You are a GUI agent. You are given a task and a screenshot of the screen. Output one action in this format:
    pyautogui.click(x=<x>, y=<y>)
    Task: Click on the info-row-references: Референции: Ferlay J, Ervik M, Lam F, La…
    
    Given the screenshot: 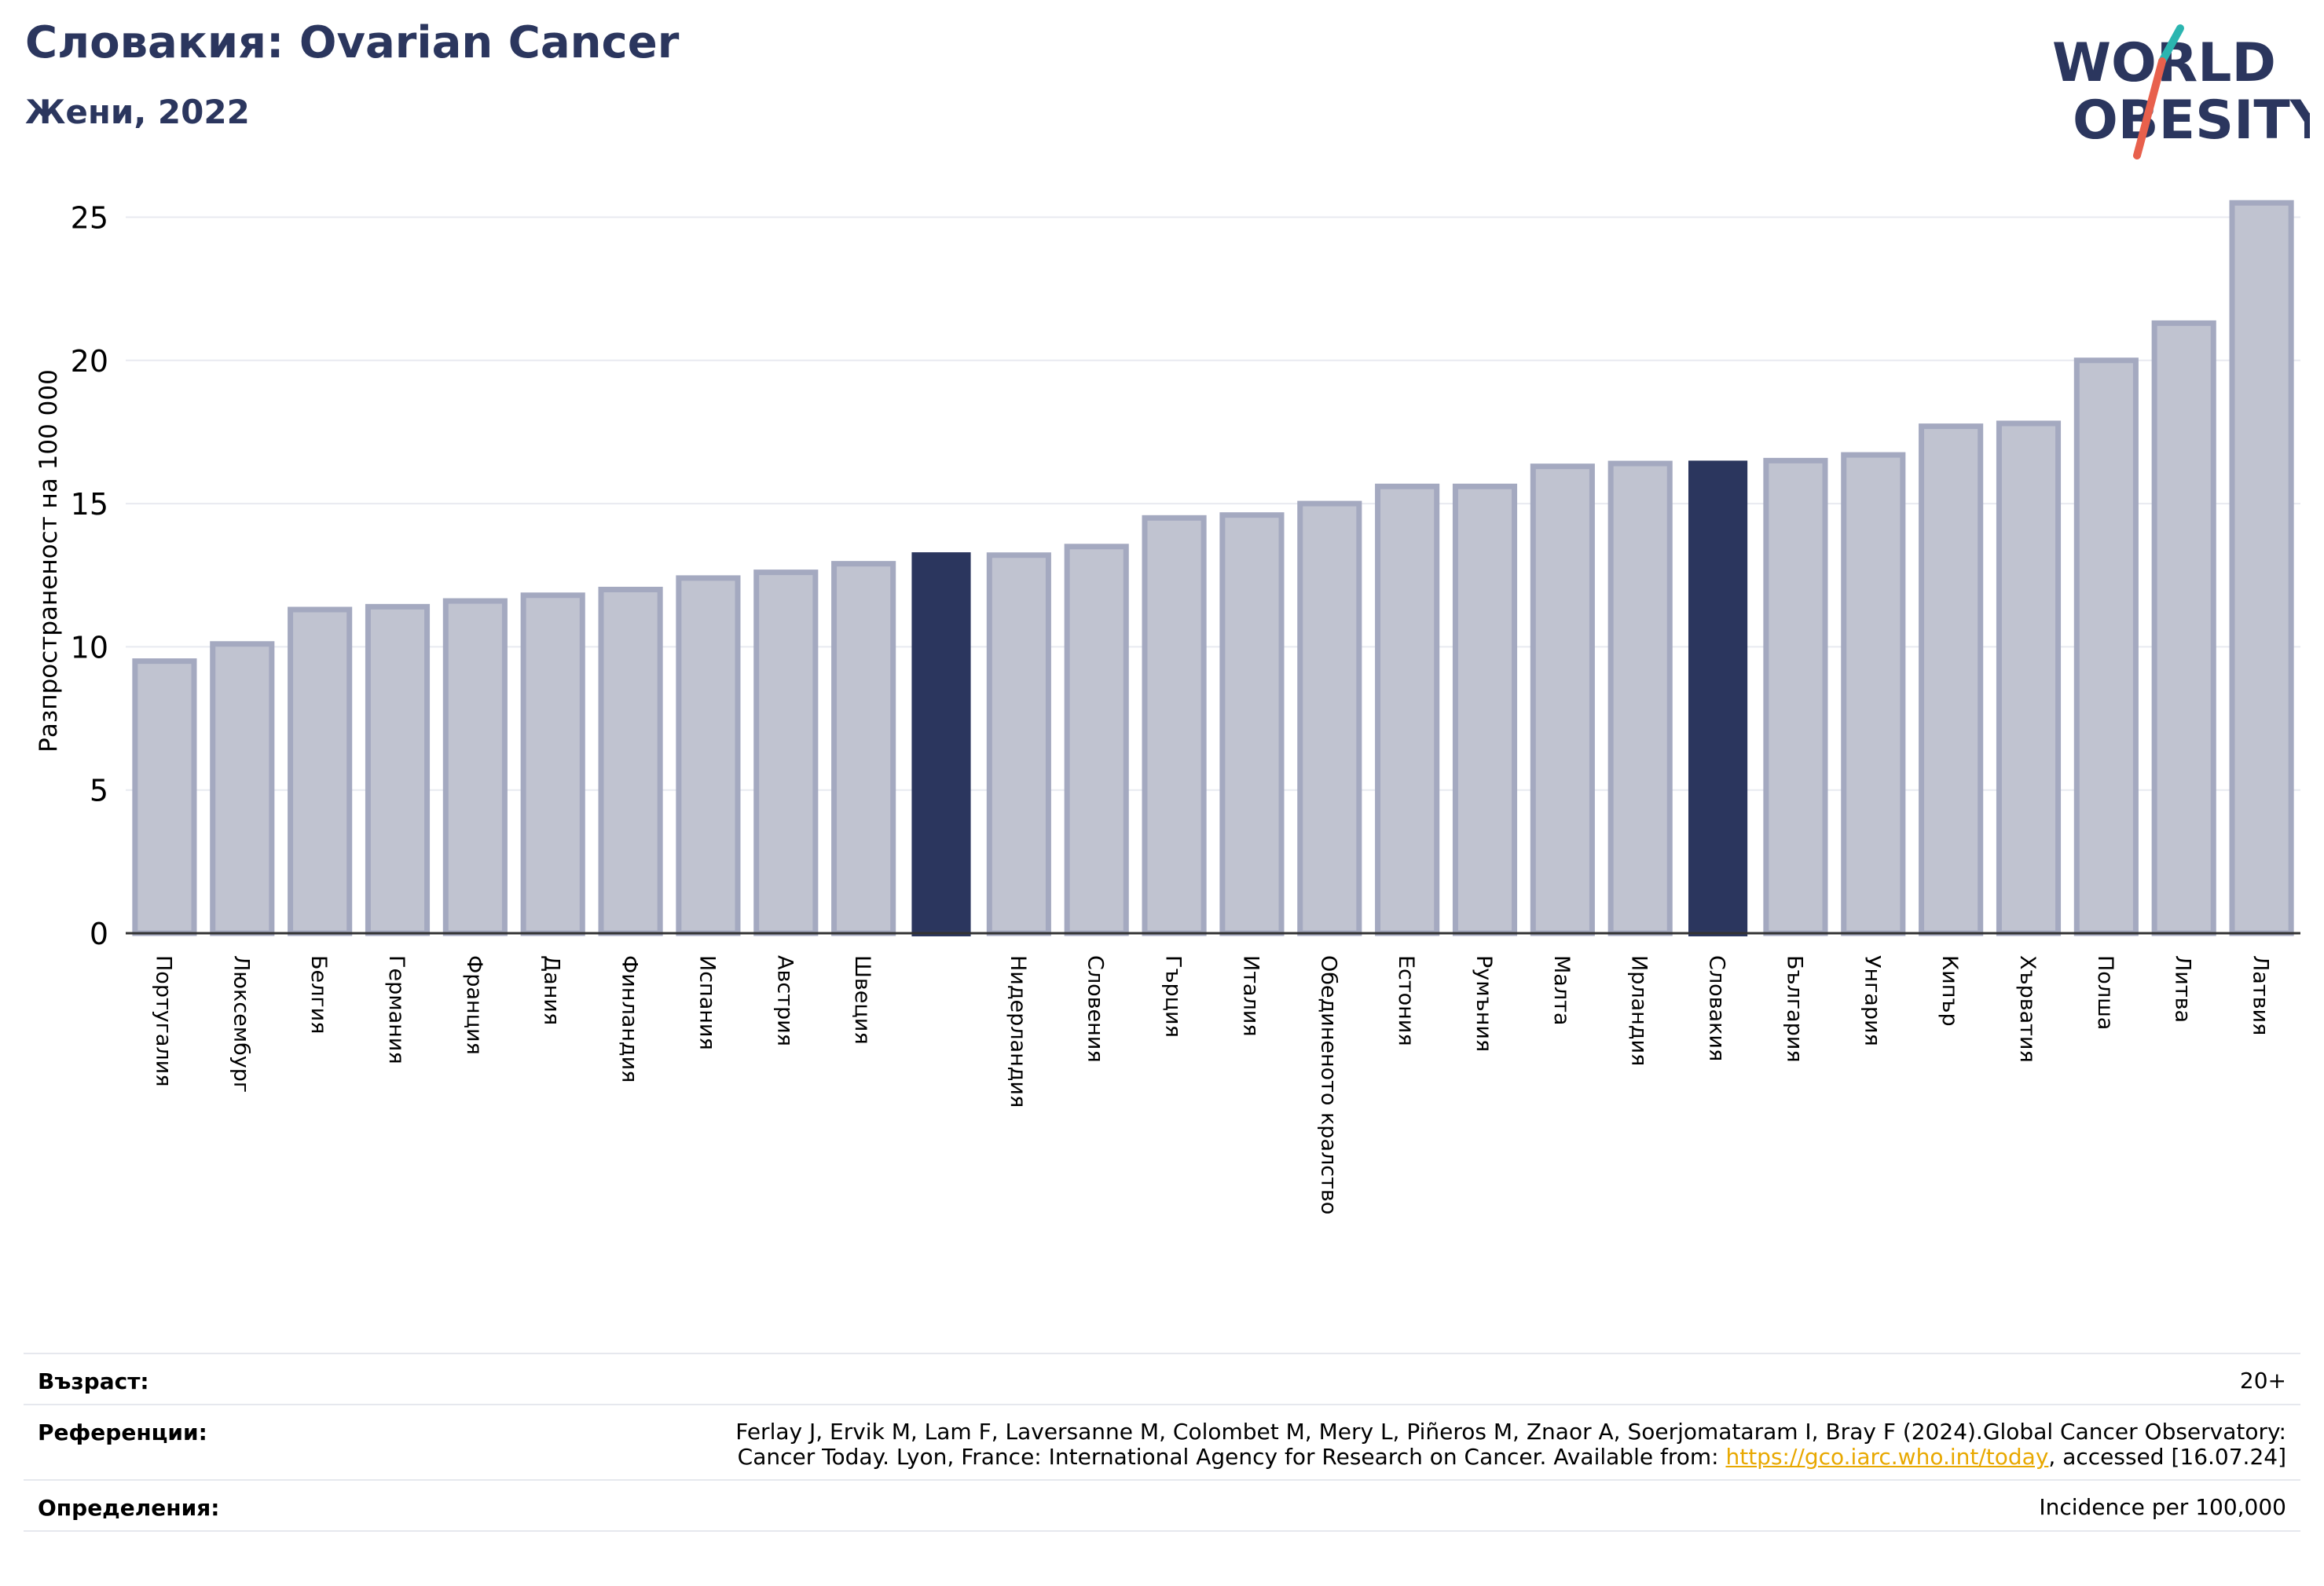 What is the action you would take?
    pyautogui.click(x=1162, y=1441)
    